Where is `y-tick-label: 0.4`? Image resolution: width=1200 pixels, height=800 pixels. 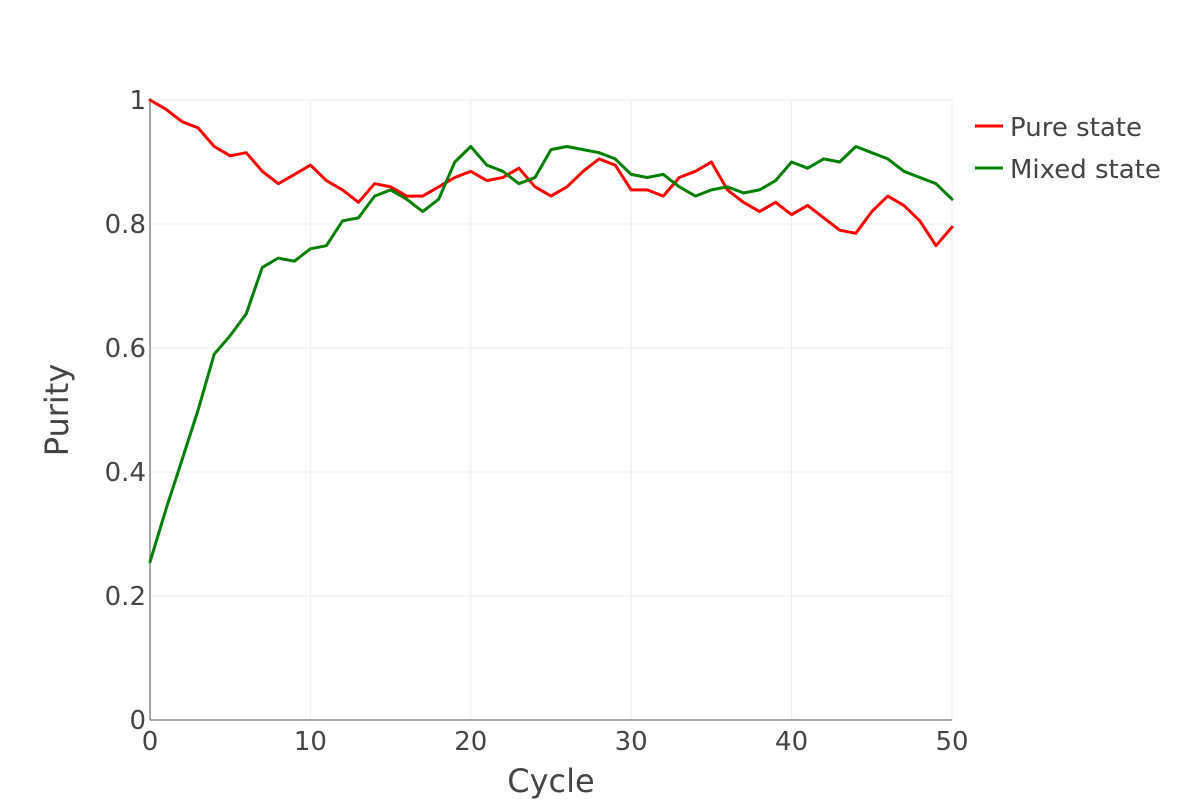 y-tick-label: 0.4 is located at coordinates (125, 473).